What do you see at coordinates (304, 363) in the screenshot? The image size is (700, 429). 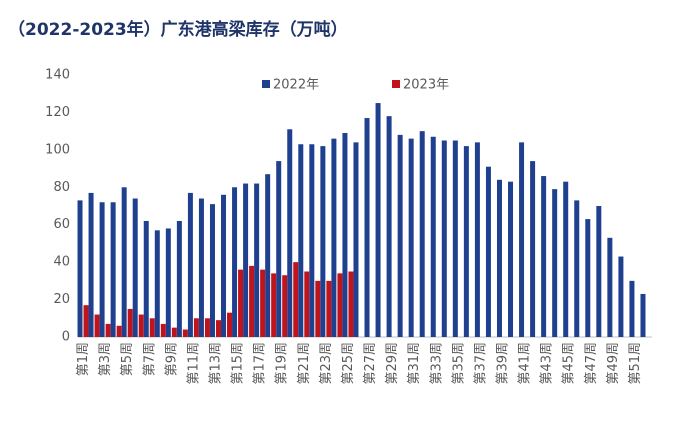 I see `x-tick-label: 第21周` at bounding box center [304, 363].